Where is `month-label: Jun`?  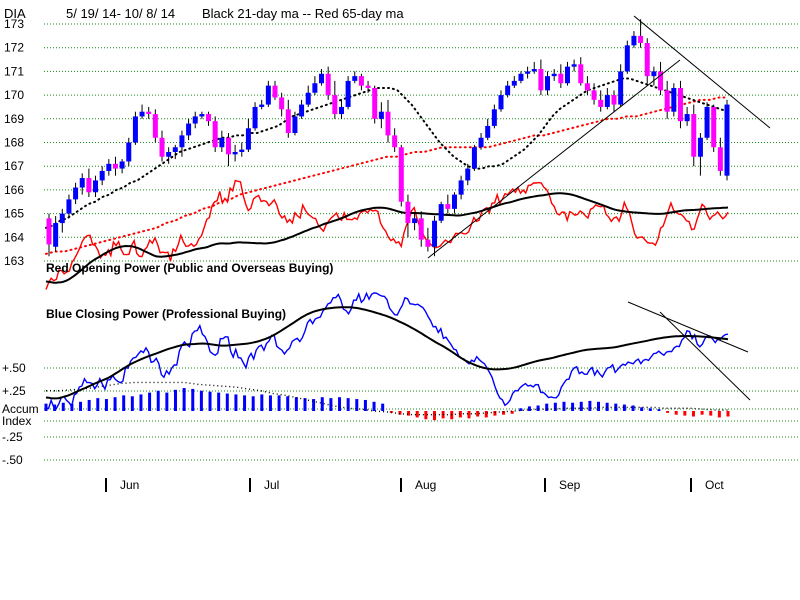 month-label: Jun is located at coordinates (129, 485).